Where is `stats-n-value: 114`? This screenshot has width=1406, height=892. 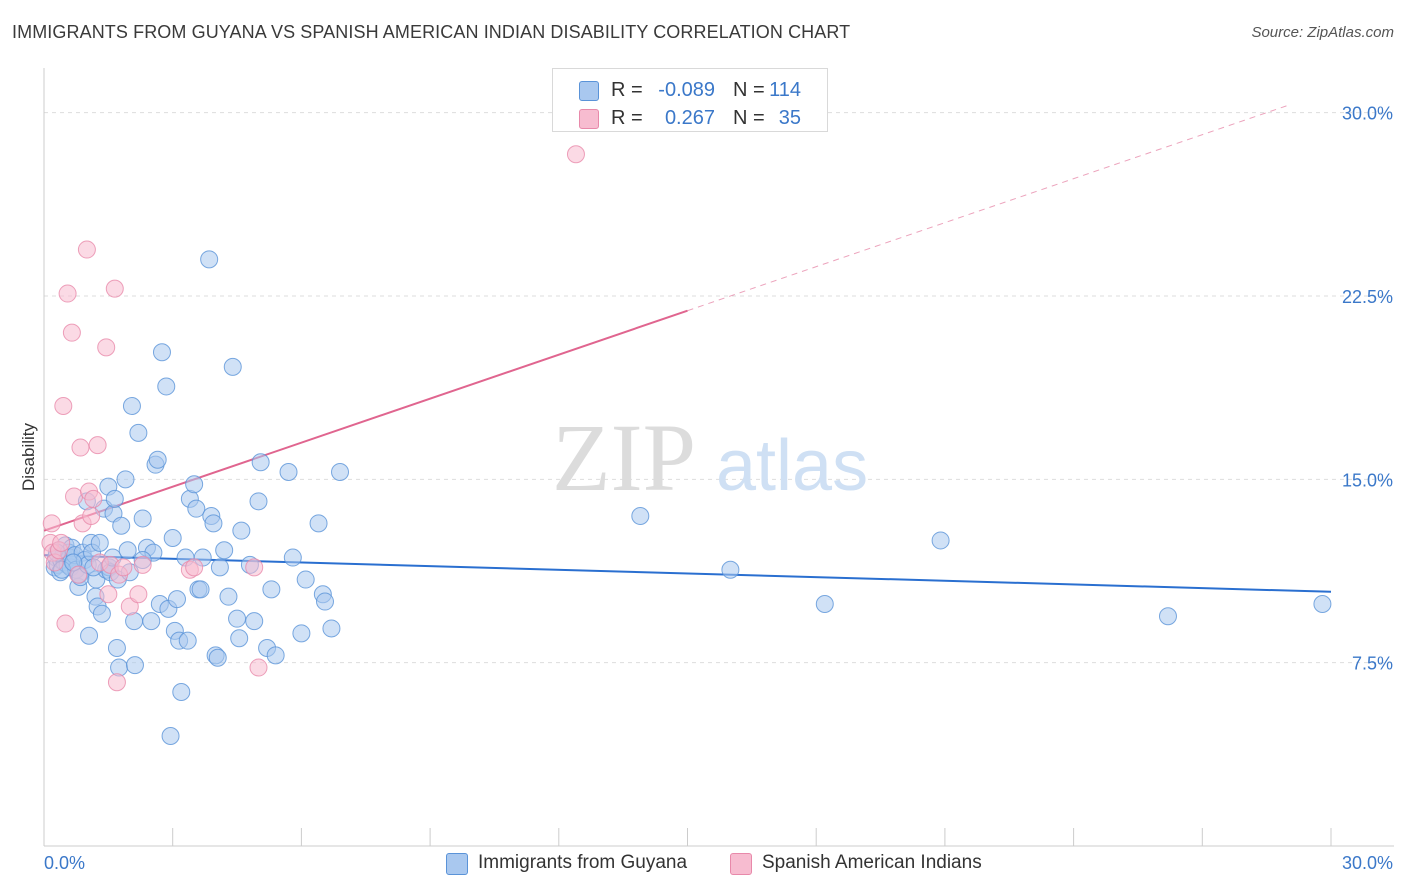 stats-n-value: 114 is located at coordinates (785, 90).